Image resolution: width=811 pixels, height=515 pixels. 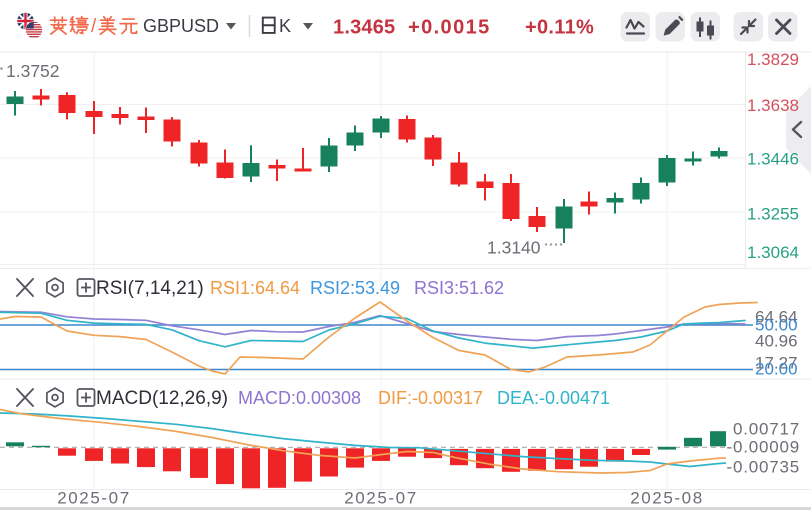 I want to click on svg-text: 1.3255, so click(x=773, y=214).